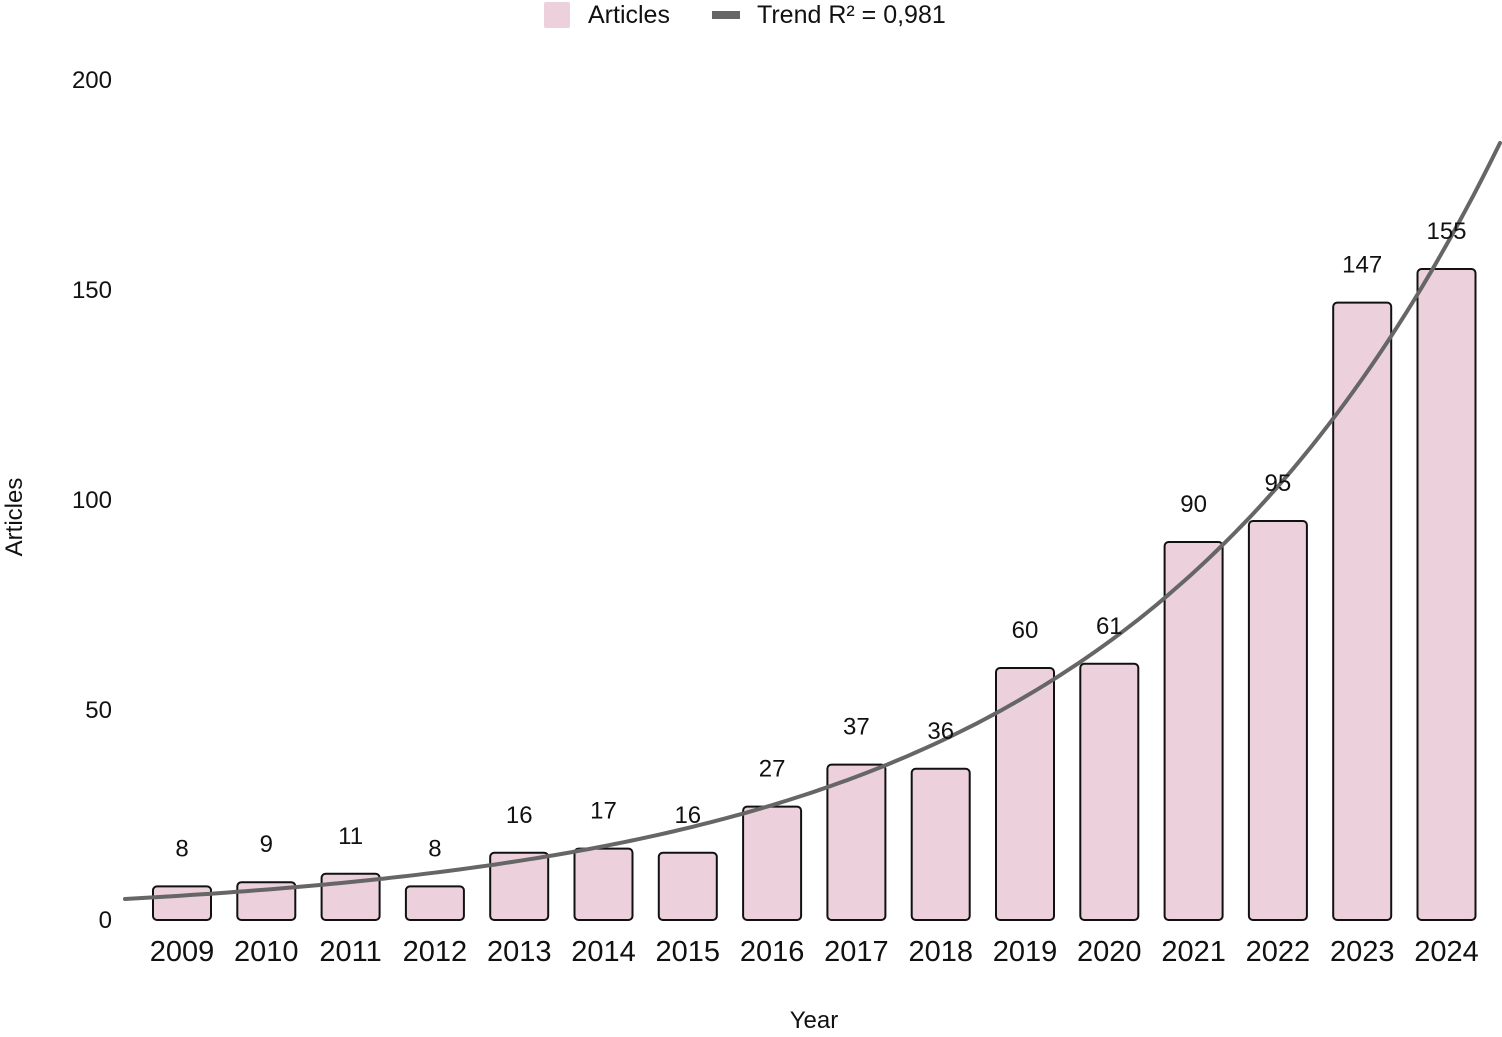  Describe the element at coordinates (519, 886) in the screenshot. I see `bar-2013` at that location.